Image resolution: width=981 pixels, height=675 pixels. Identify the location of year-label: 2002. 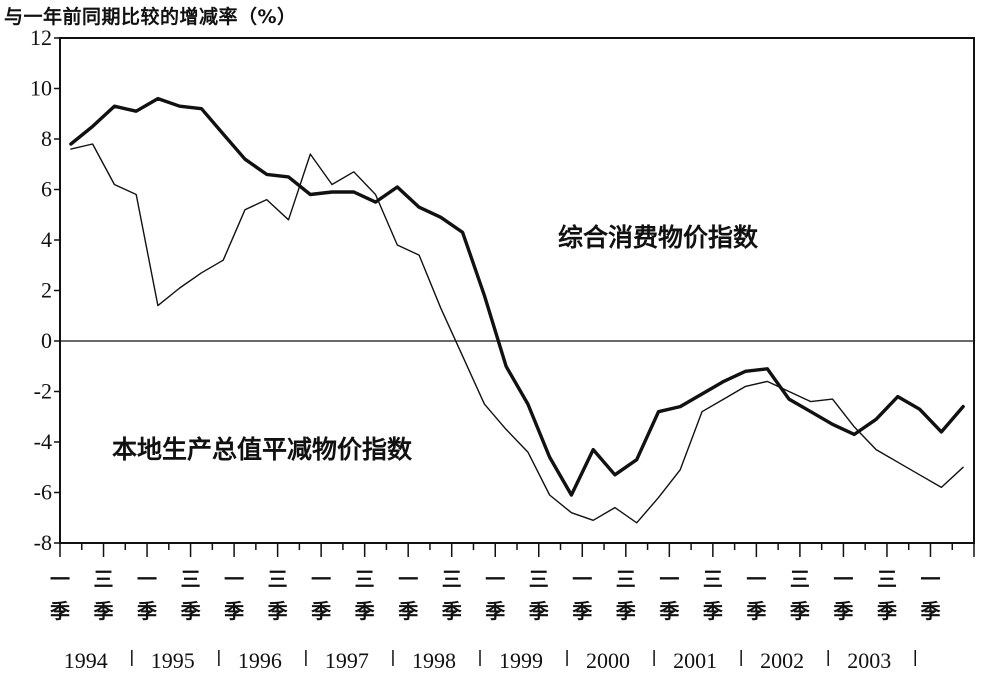
(782, 660).